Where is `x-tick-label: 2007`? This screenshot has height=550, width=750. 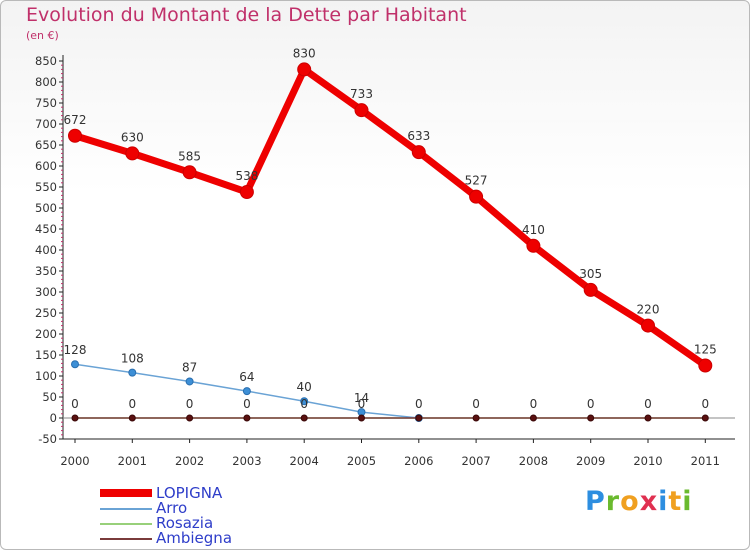
x-tick-label: 2007 is located at coordinates (475, 461).